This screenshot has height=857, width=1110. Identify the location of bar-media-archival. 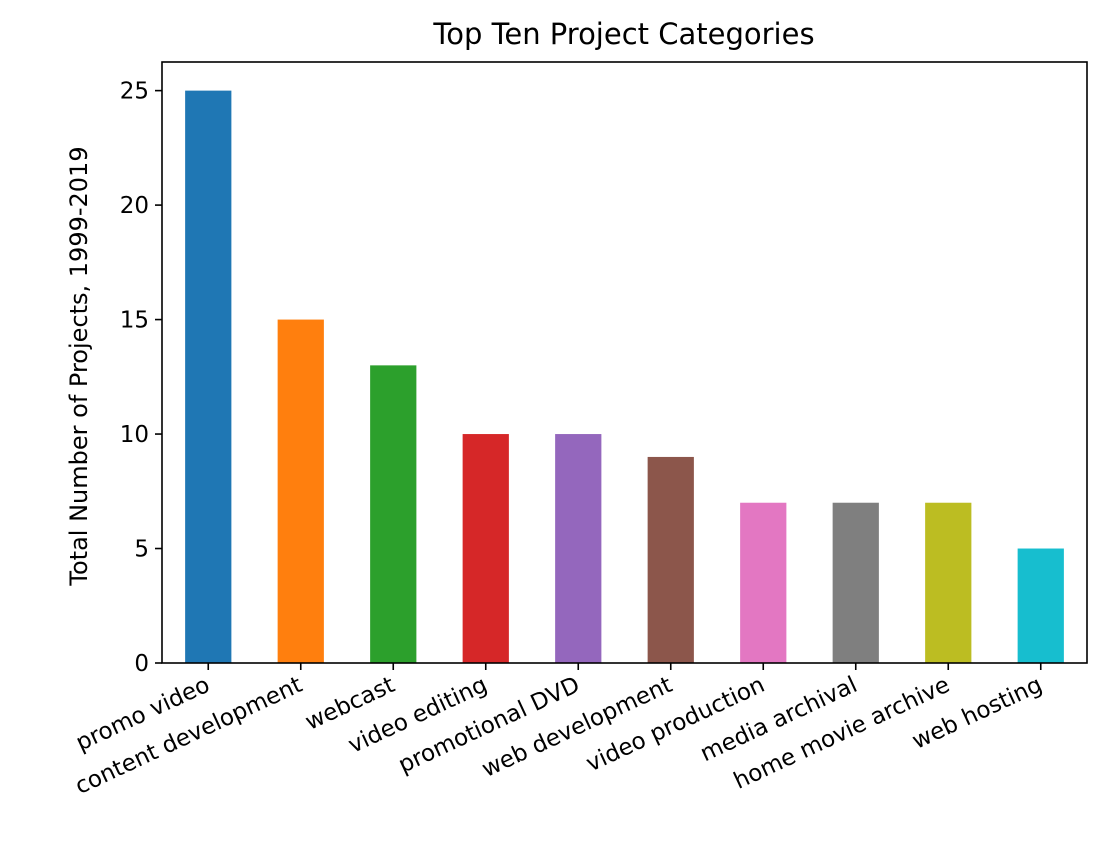
(855, 582).